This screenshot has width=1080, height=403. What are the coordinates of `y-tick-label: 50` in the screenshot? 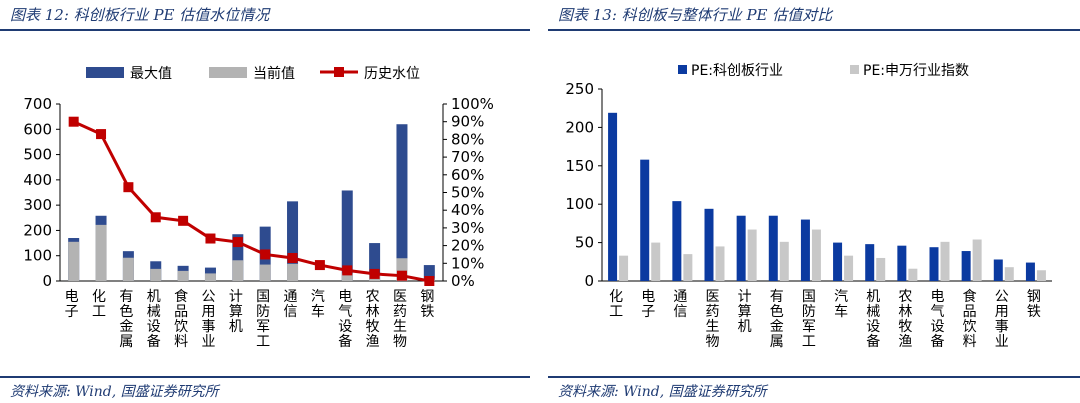 It's located at (584, 243).